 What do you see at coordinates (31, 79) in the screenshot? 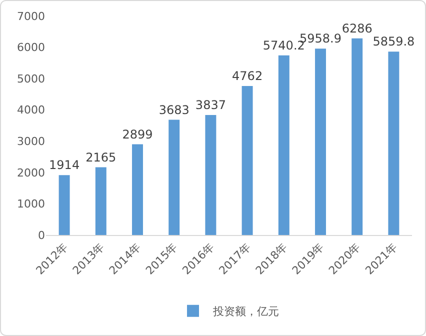
I see `y-tick-label: 5000` at bounding box center [31, 79].